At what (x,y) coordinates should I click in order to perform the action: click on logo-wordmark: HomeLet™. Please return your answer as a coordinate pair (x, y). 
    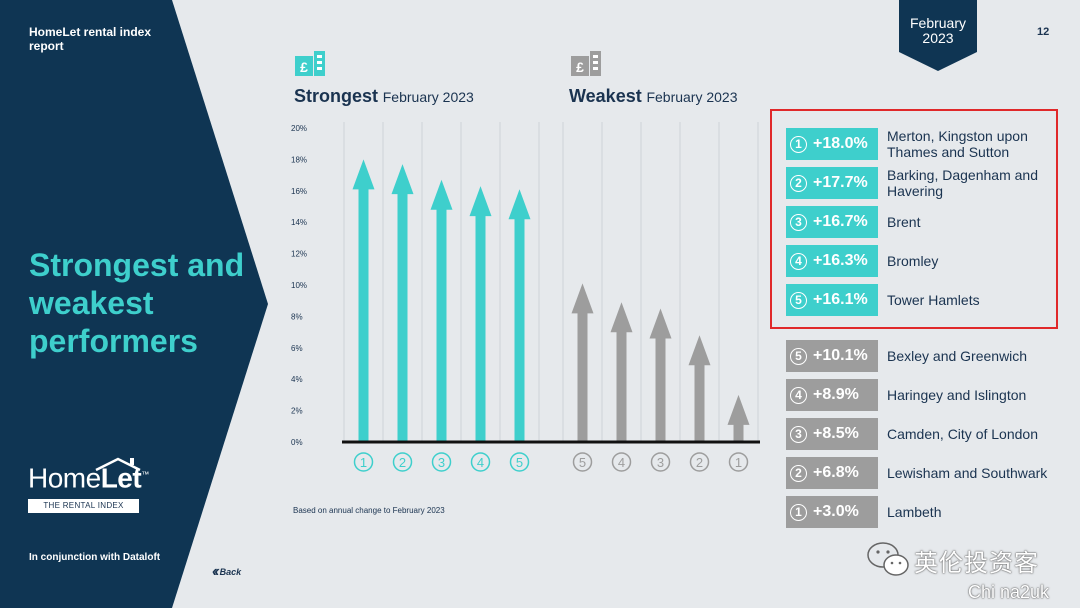
    Looking at the image, I should click on (88, 478).